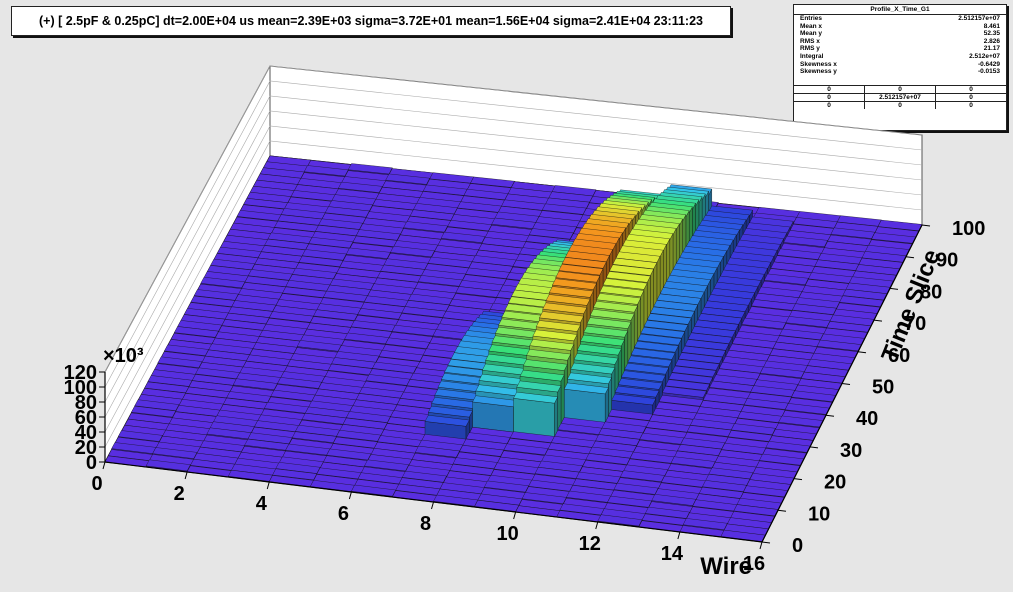  I want to click on stats-row-label: Mean x, so click(811, 26).